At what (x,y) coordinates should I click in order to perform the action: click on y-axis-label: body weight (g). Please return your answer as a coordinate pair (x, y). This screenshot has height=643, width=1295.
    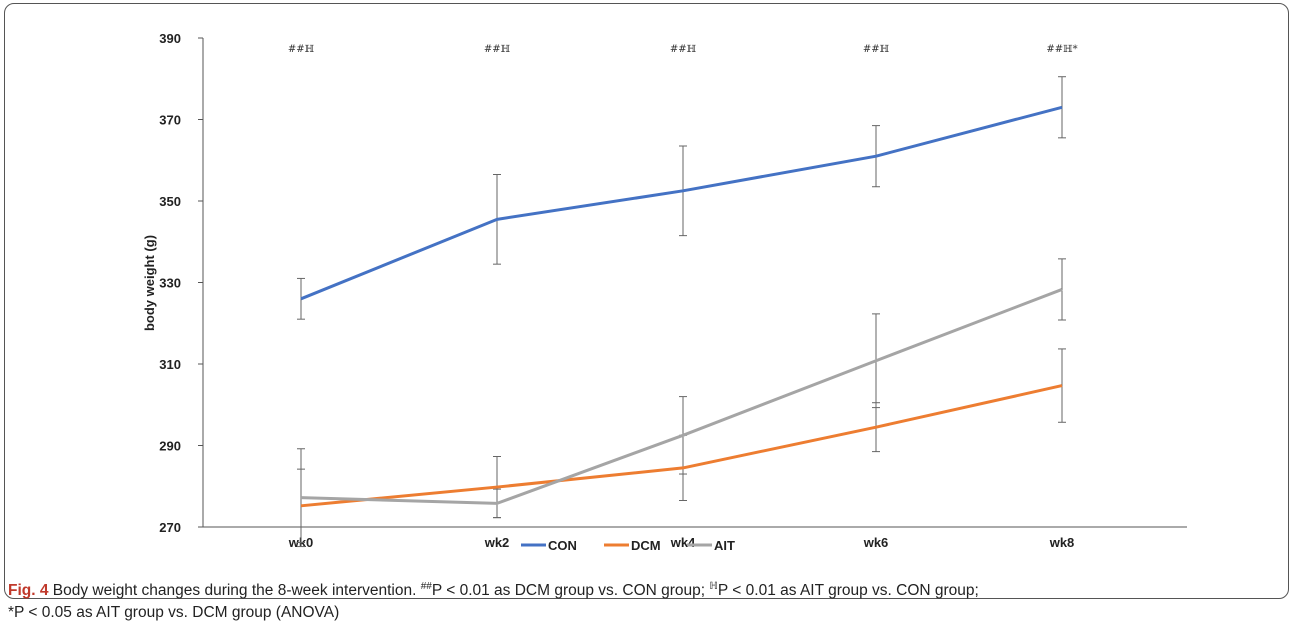
    Looking at the image, I should click on (149, 283).